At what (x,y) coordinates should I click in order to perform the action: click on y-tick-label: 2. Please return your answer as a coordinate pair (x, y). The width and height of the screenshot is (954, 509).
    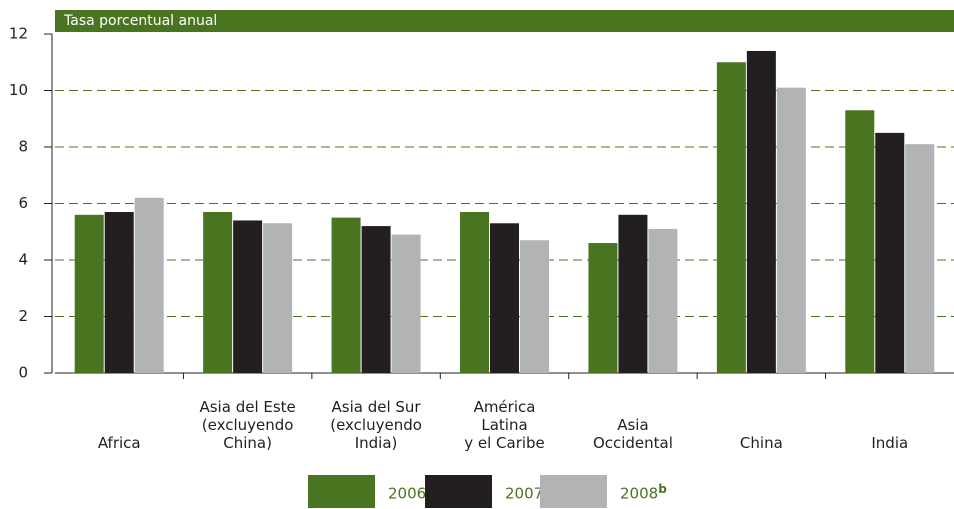
    Looking at the image, I should click on (23, 316).